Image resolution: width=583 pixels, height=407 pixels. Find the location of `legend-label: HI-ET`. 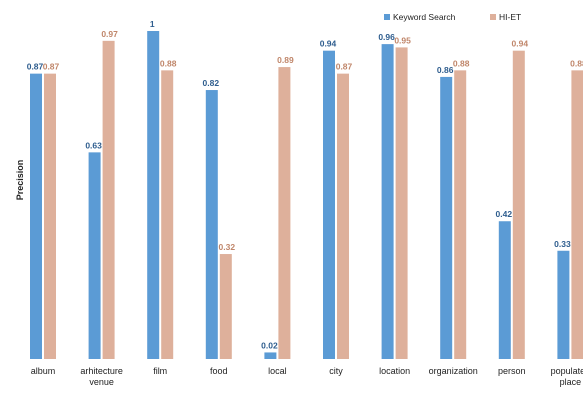

legend-label: HI-ET is located at coordinates (510, 17).